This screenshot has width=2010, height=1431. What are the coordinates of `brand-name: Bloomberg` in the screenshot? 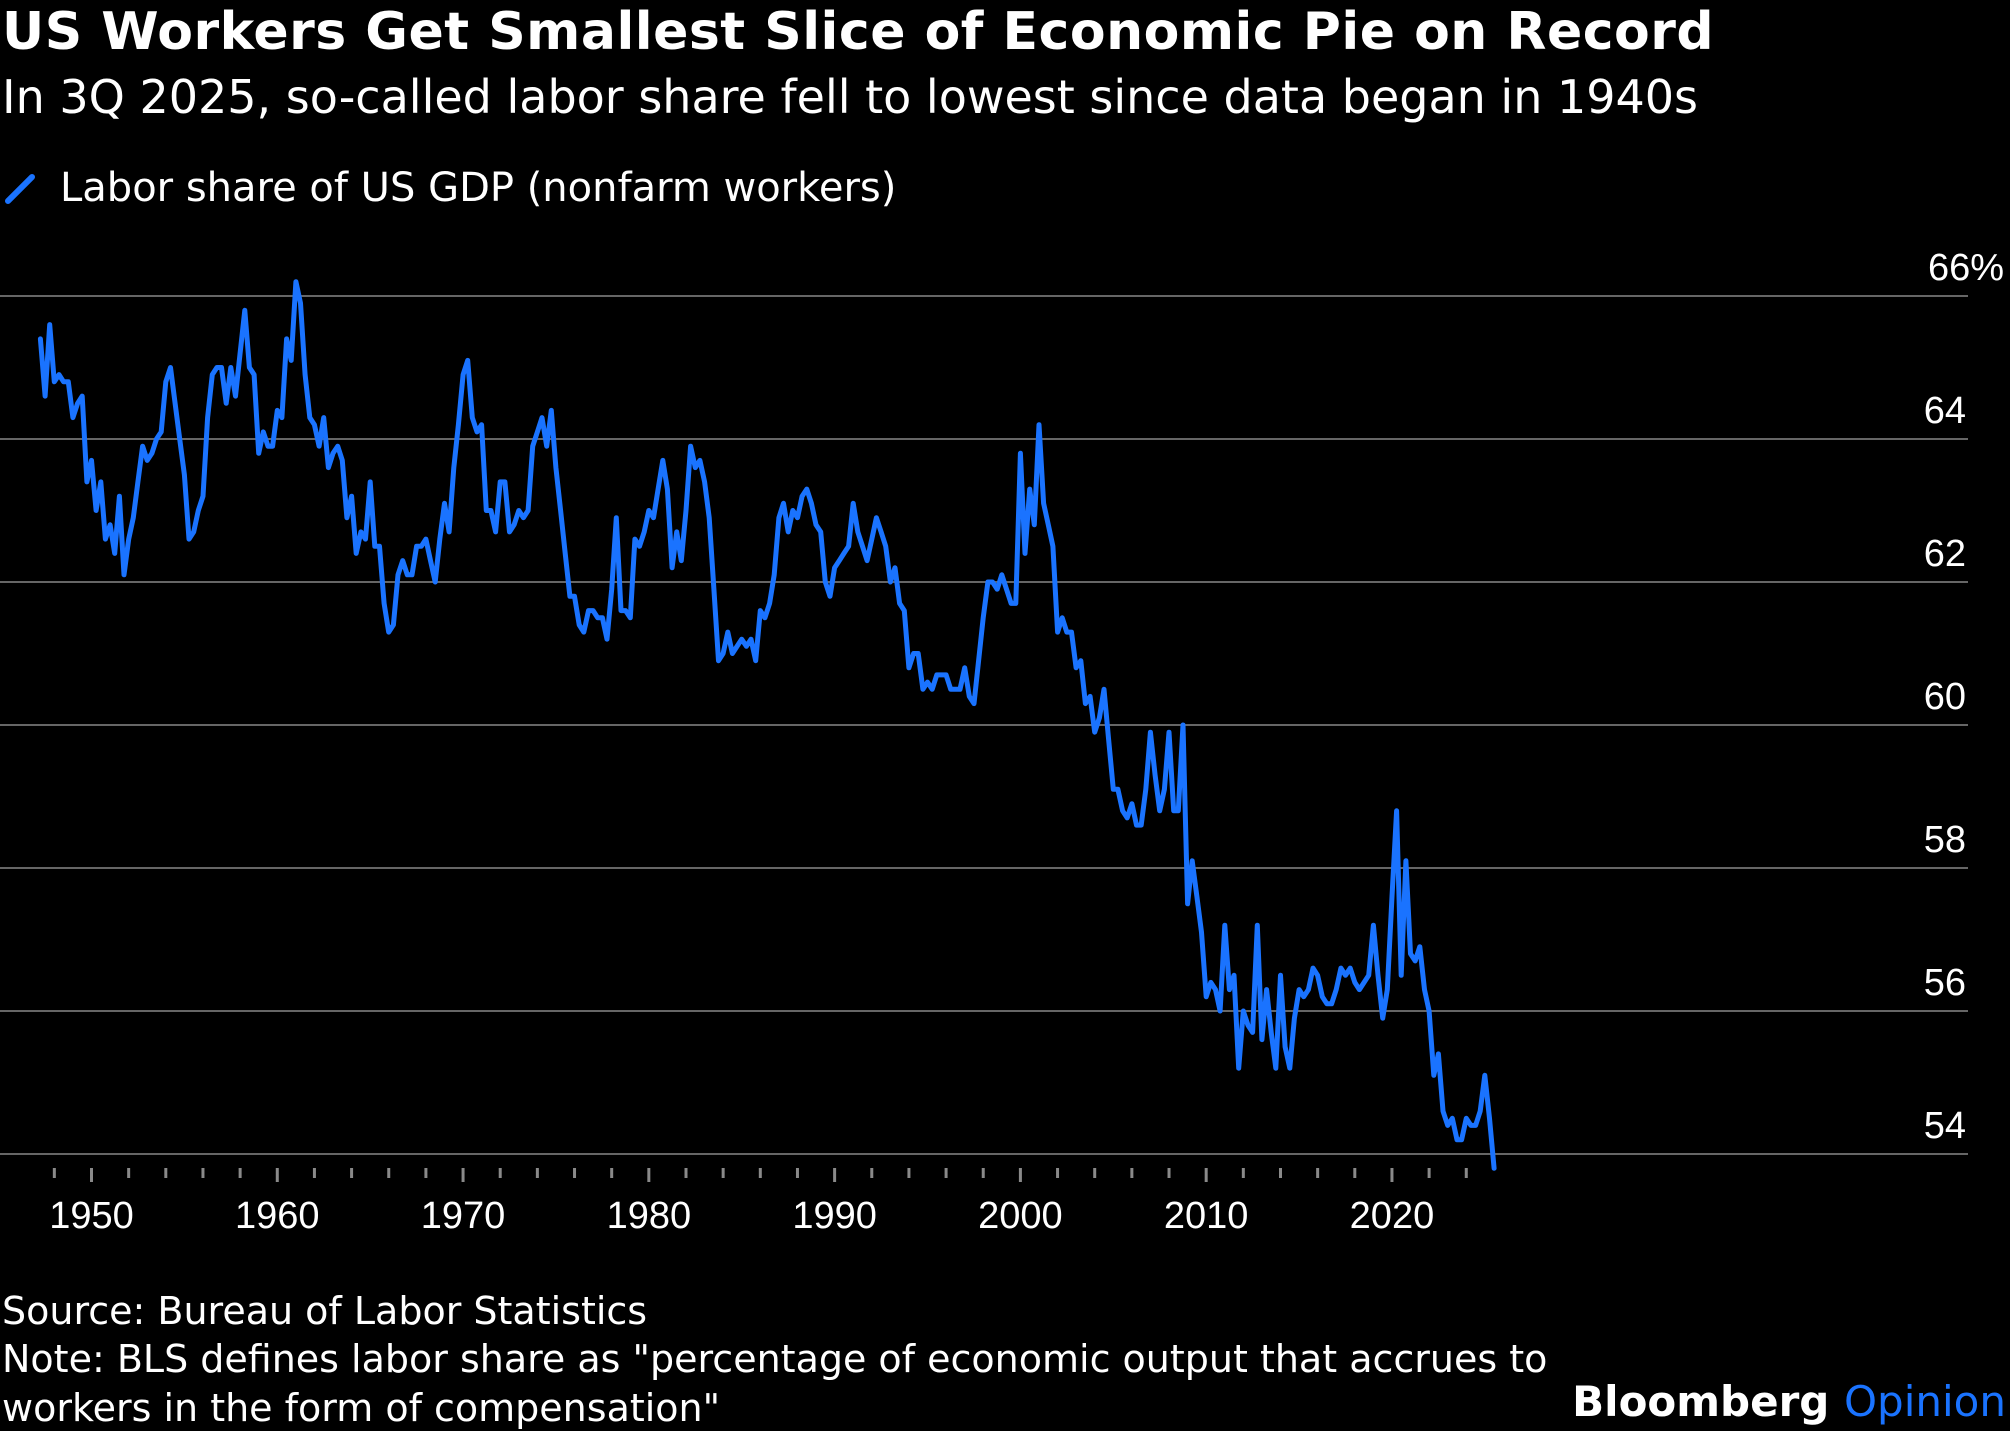 It's located at (1701, 1401).